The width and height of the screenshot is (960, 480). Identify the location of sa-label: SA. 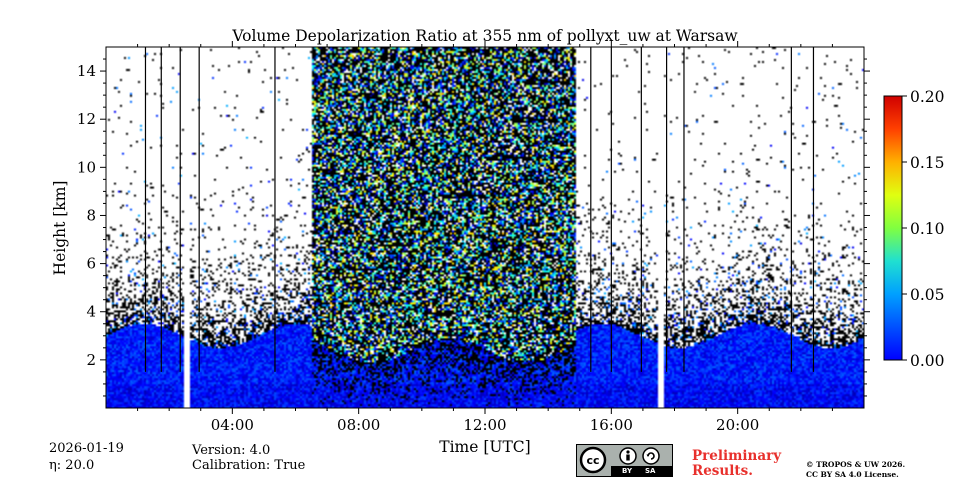
(650, 471).